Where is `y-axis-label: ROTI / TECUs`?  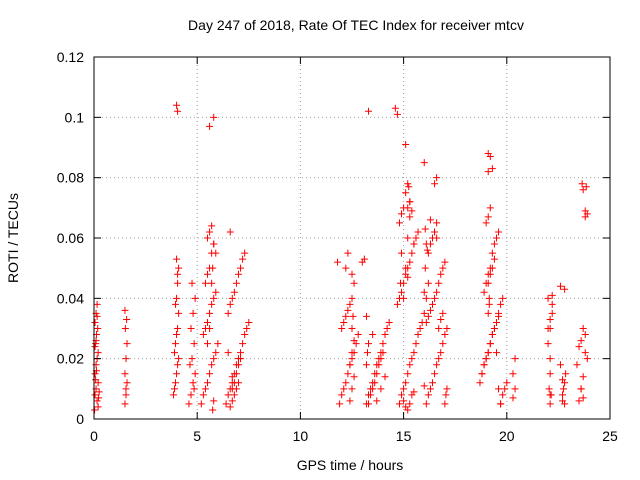 y-axis-label: ROTI / TECUs is located at coordinates (13, 238).